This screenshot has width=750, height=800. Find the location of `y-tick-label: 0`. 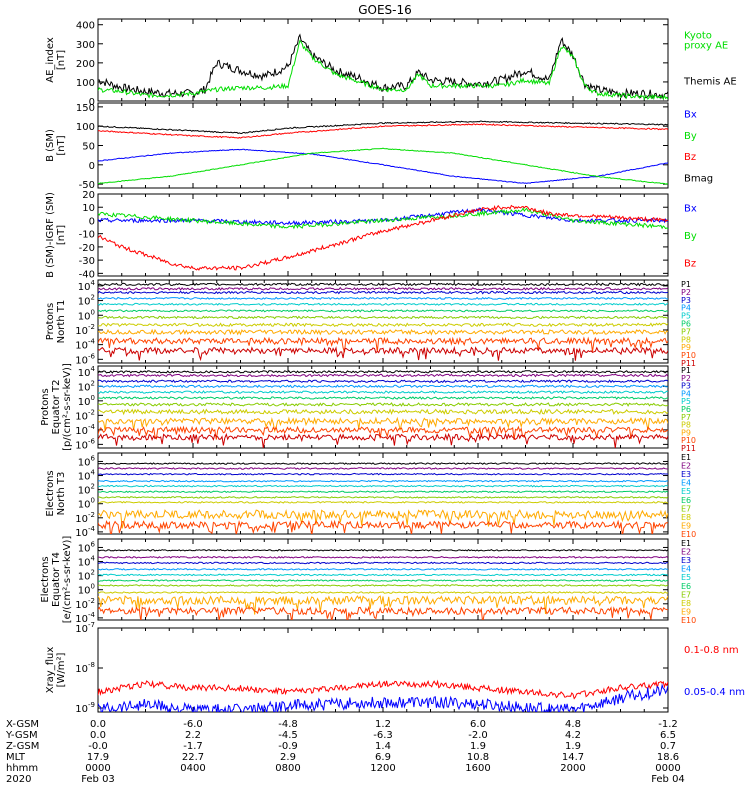

y-tick-label: 0 is located at coordinates (92, 221).